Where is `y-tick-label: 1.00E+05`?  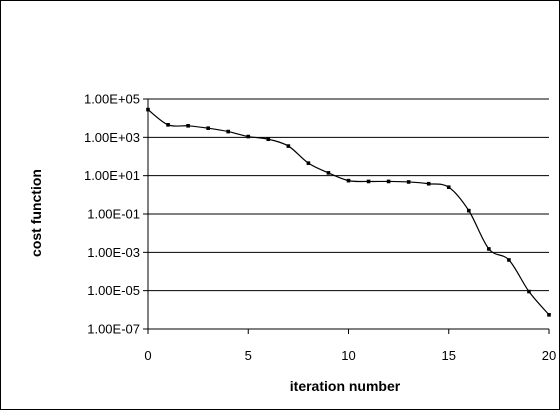
y-tick-label: 1.00E+05 is located at coordinates (112, 99).